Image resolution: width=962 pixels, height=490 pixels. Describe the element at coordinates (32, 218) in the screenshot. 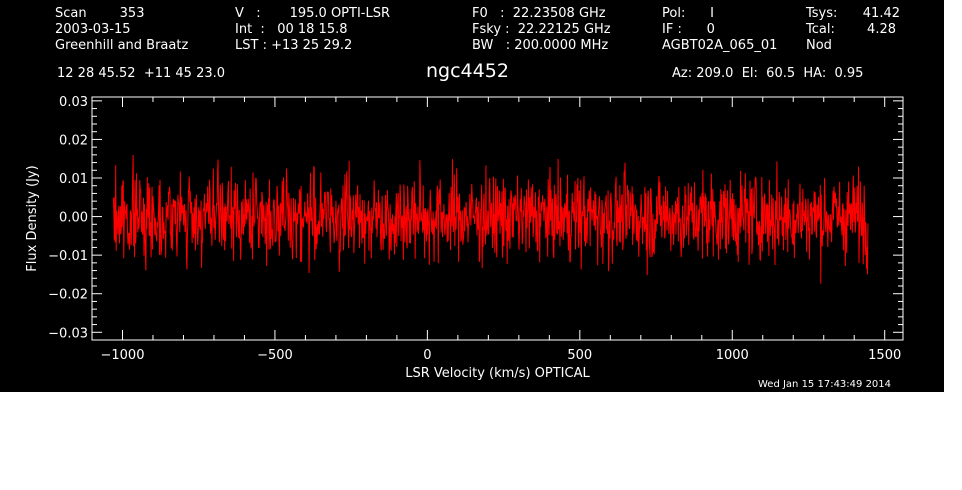

I see `y-axis-label: Flux Density (Jy)` at that location.